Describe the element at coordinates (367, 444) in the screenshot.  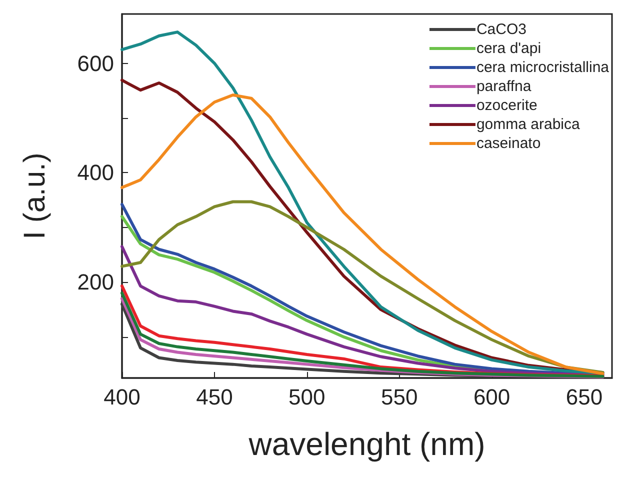
I see `x-axis-title: wavelenght (nm)` at that location.